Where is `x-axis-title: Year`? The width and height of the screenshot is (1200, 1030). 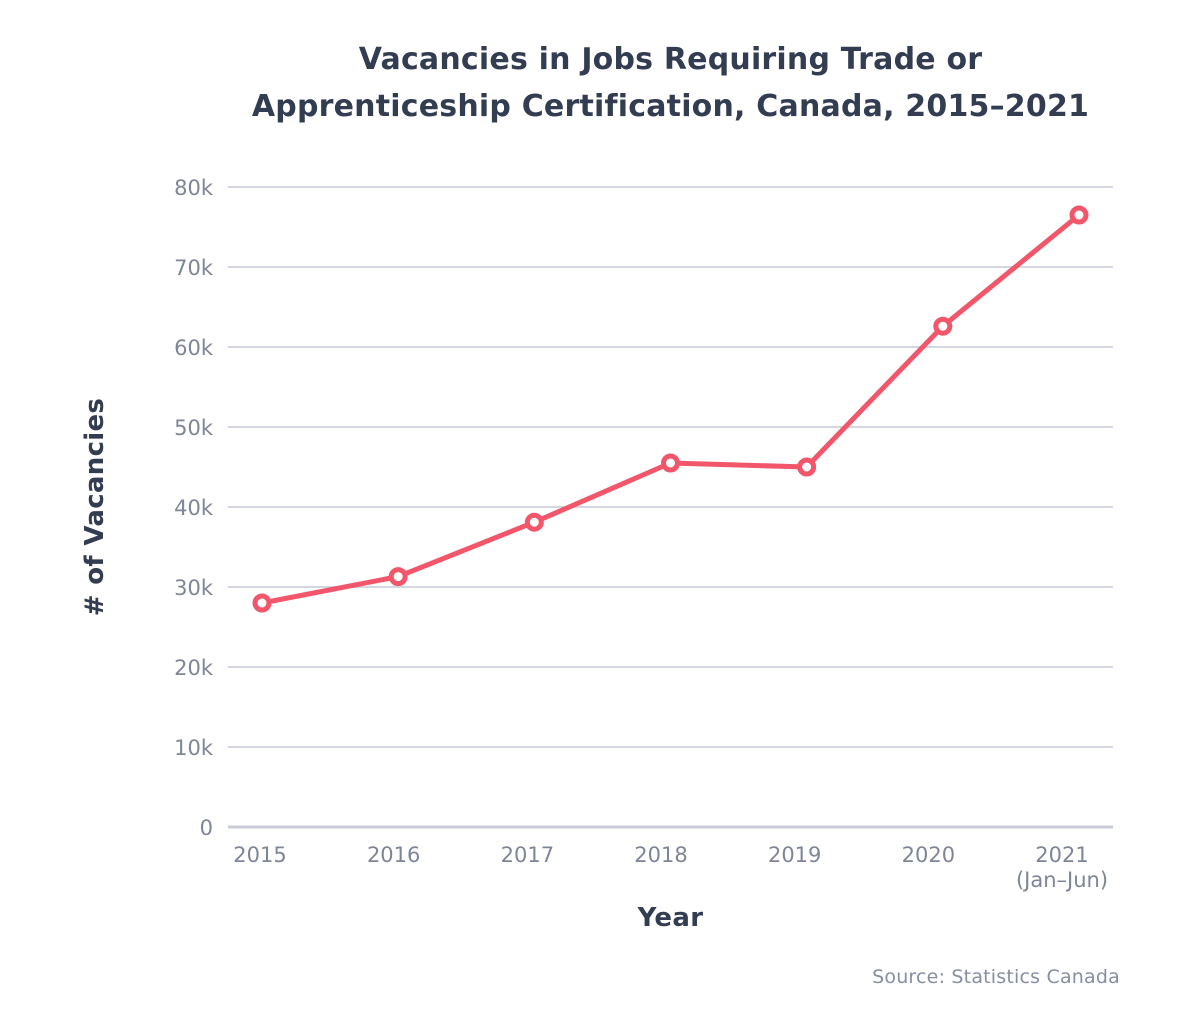 x-axis-title: Year is located at coordinates (670, 918).